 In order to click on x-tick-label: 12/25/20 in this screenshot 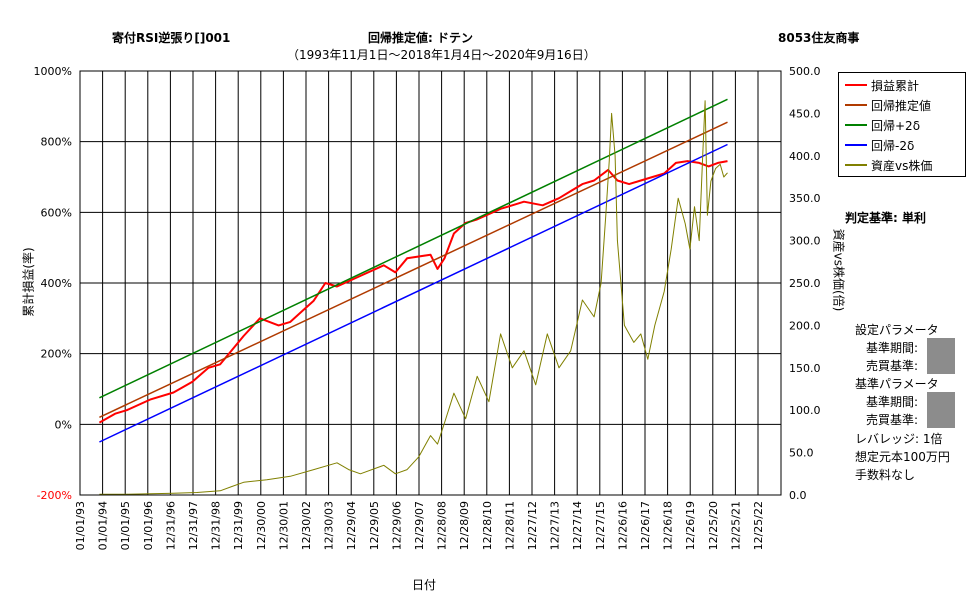, I will do `click(713, 525)`.